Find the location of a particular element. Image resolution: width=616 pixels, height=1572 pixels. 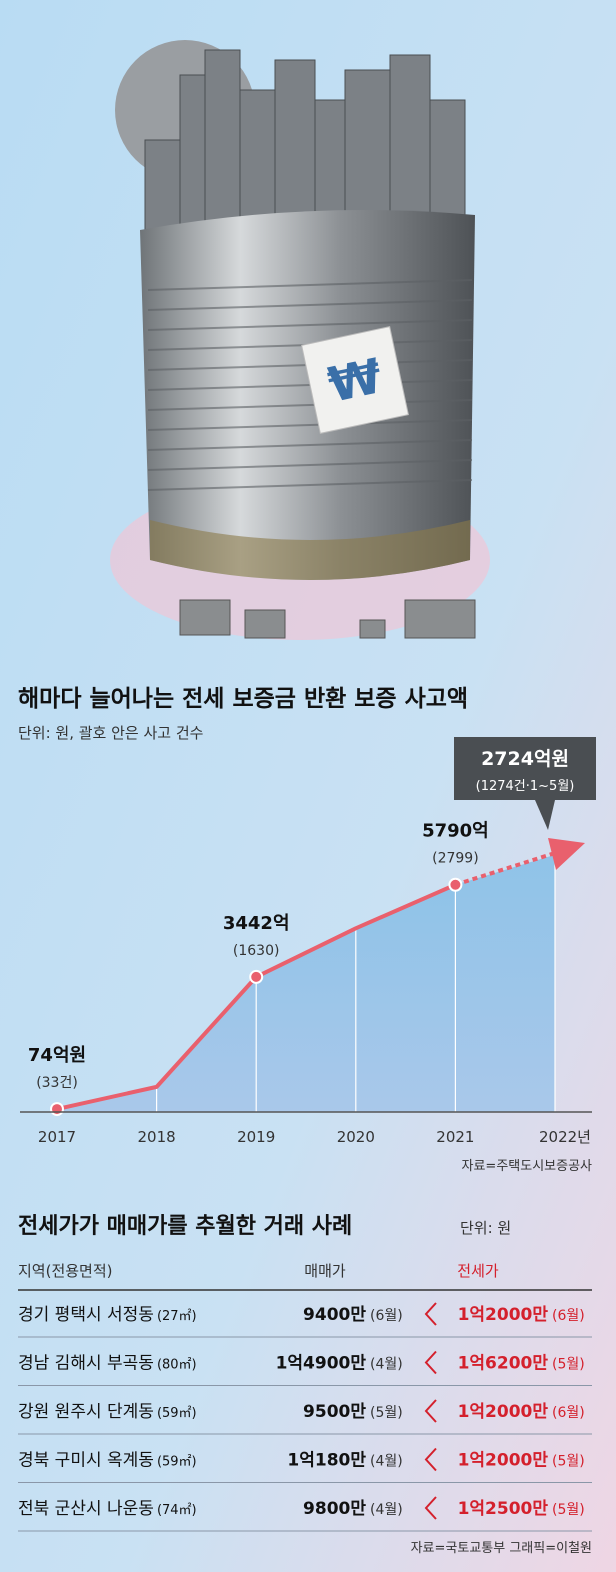

sale-price: 9500만 is located at coordinates (334, 1412).